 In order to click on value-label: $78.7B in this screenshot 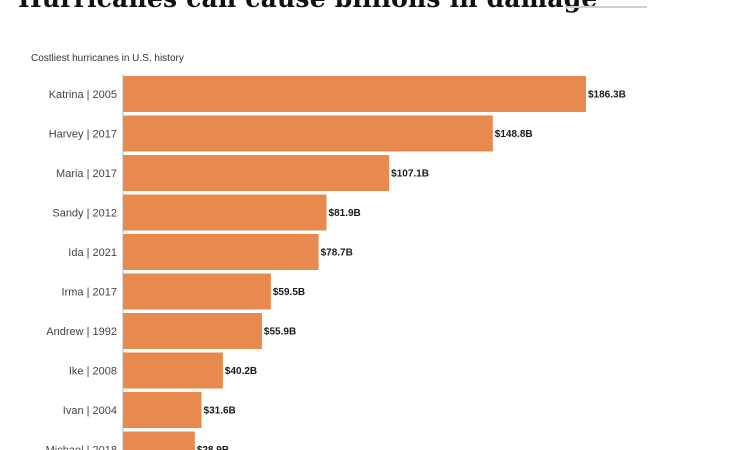, I will do `click(337, 253)`.